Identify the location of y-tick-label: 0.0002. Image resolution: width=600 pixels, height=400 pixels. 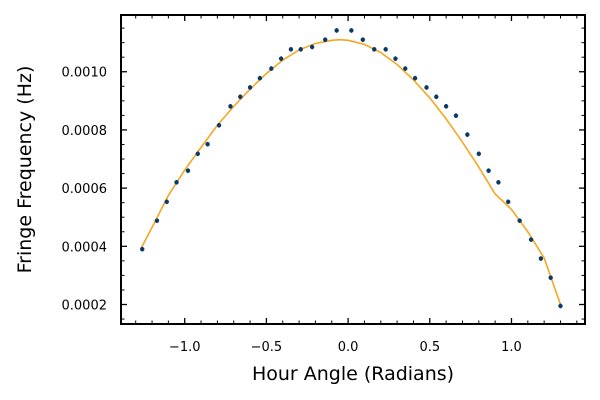
(85, 306).